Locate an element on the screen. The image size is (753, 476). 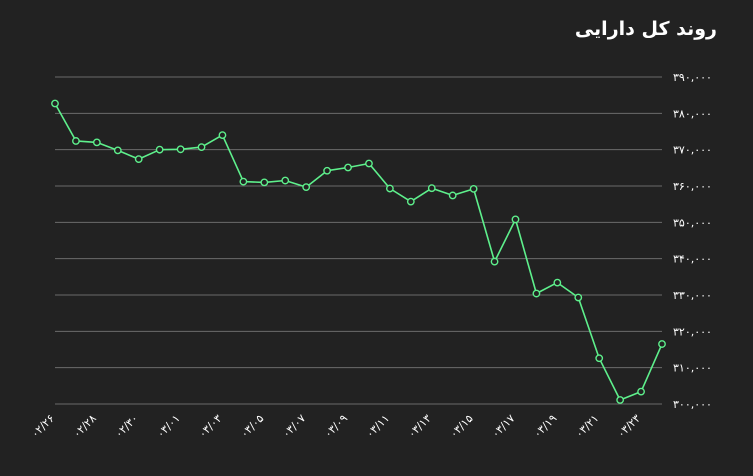
x-tick-label: ۰۳/۲۳ is located at coordinates (629, 426).